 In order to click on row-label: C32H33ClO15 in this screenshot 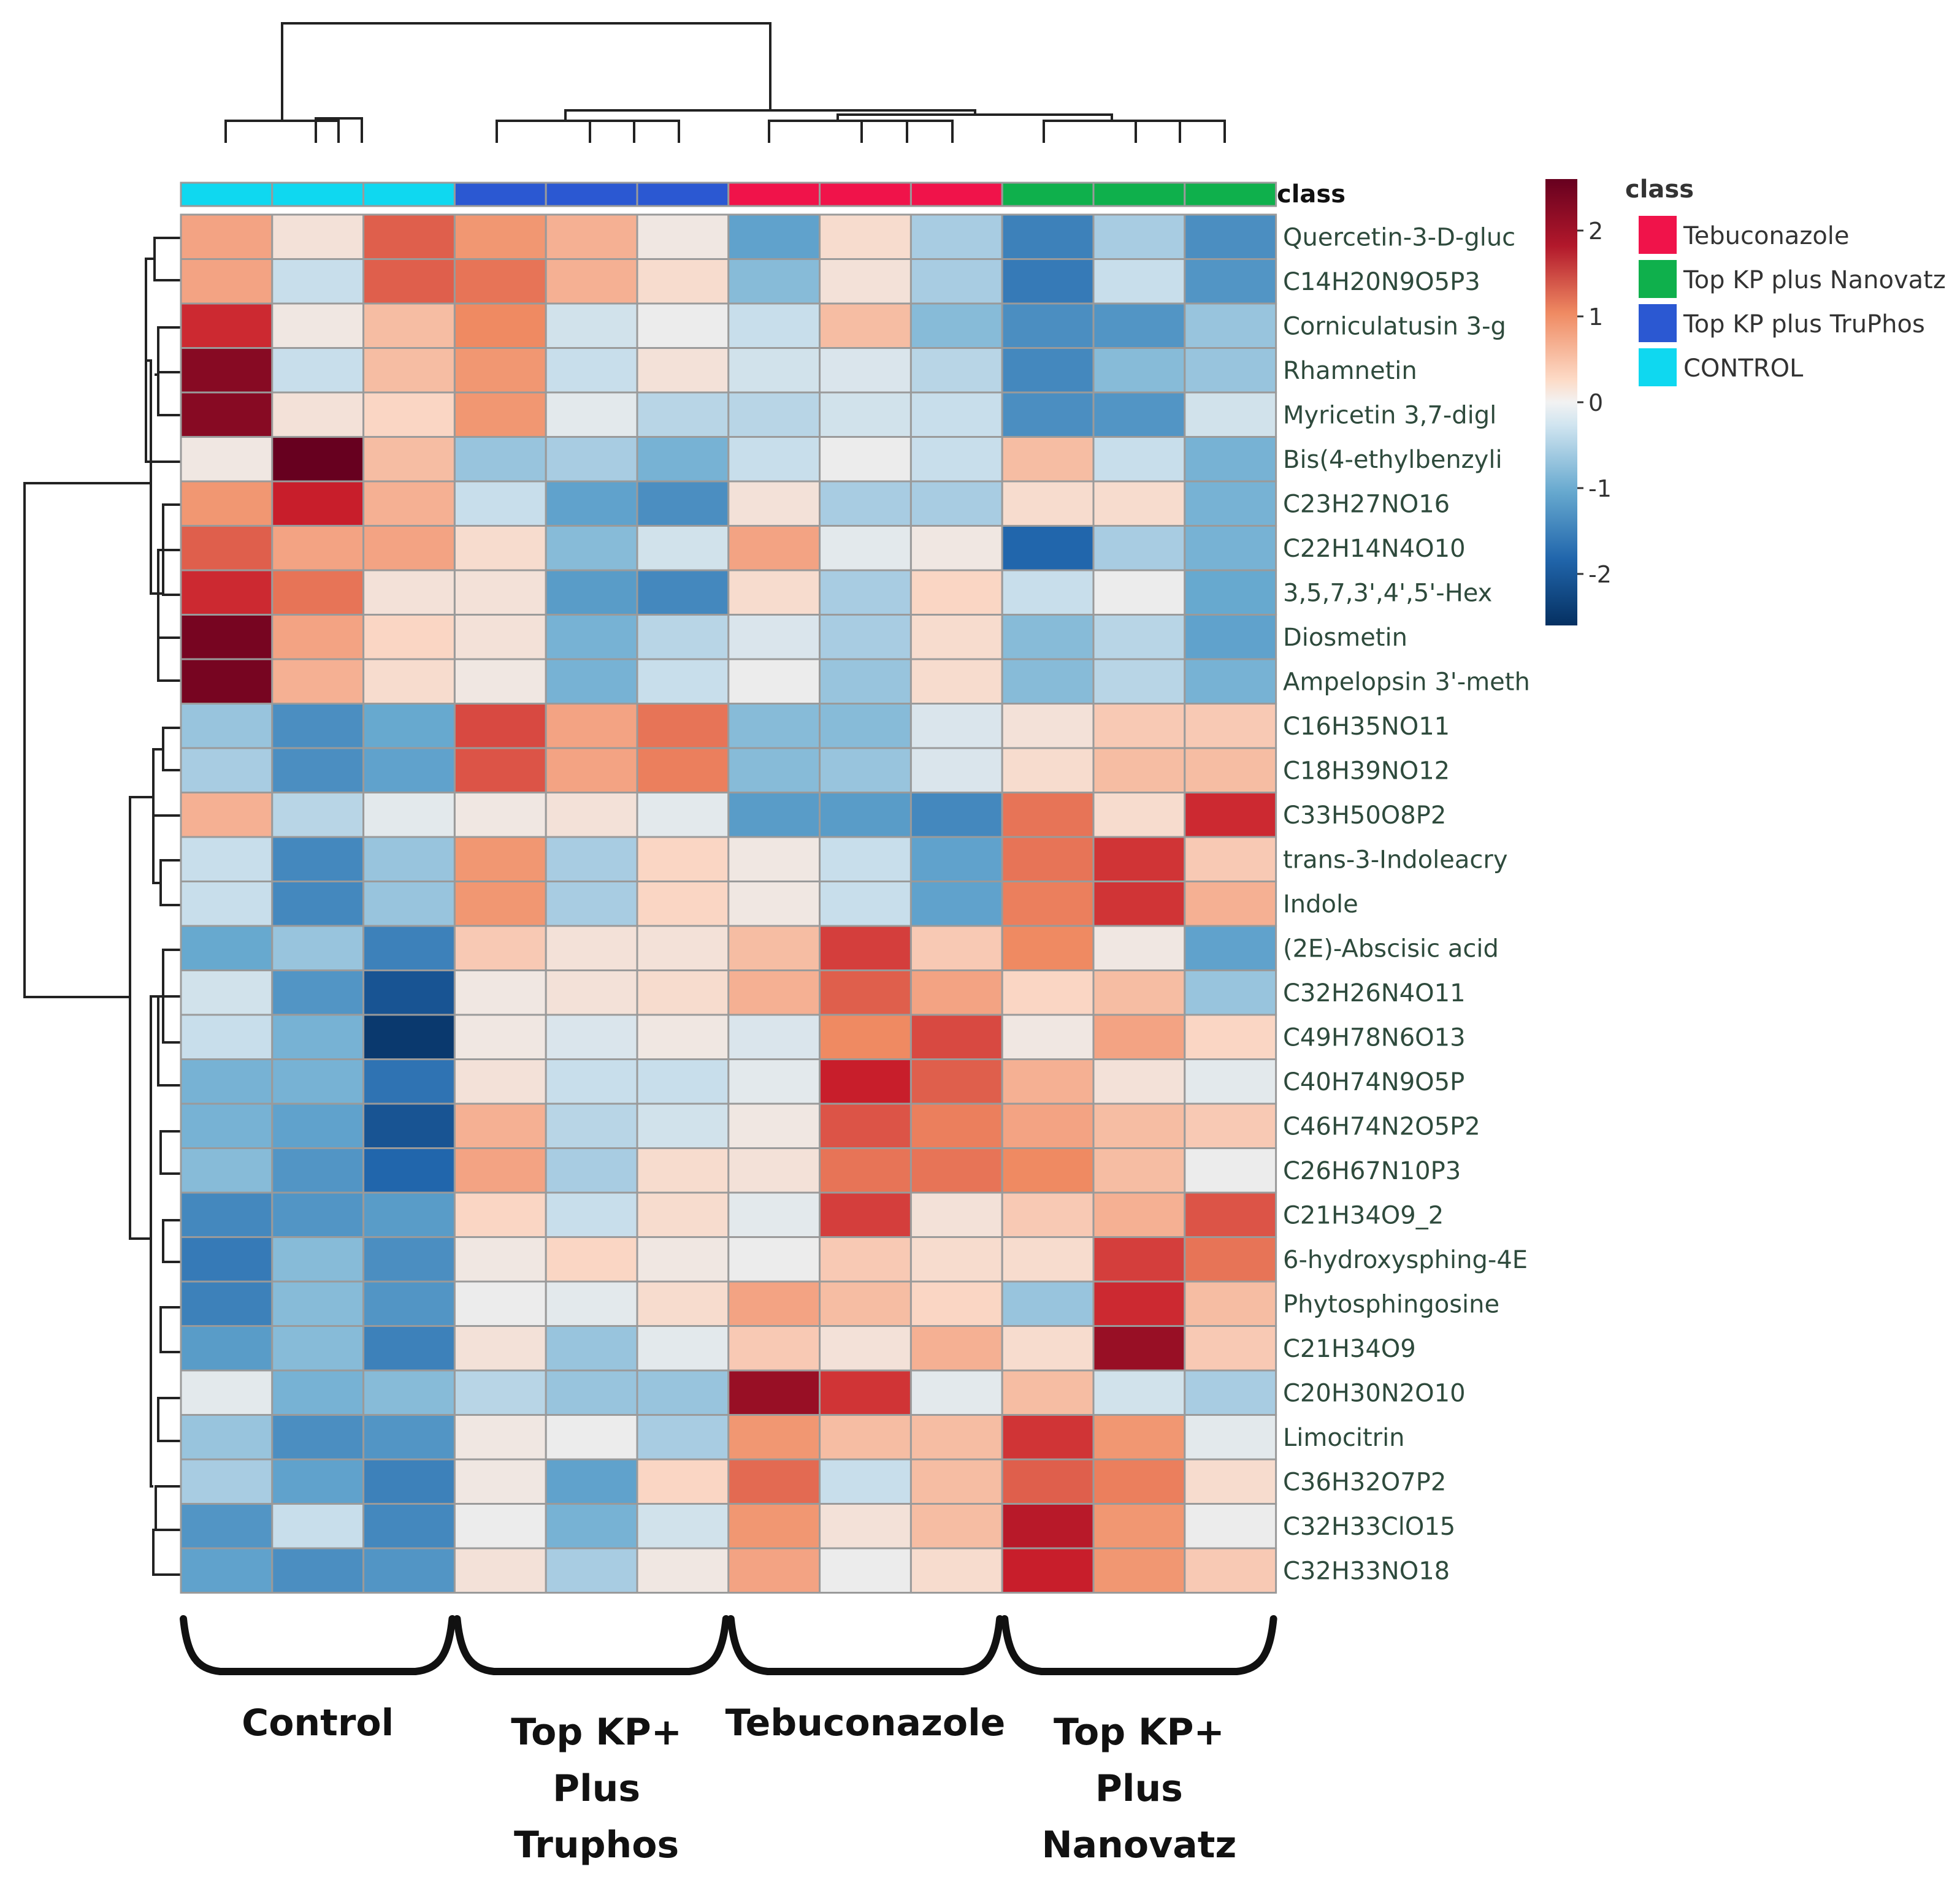, I will do `click(1369, 1527)`.